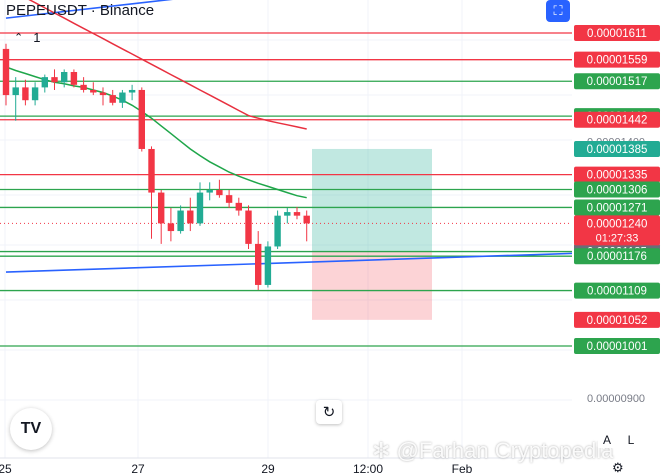  Describe the element at coordinates (607, 440) in the screenshot. I see `auto-scale-button: A` at that location.